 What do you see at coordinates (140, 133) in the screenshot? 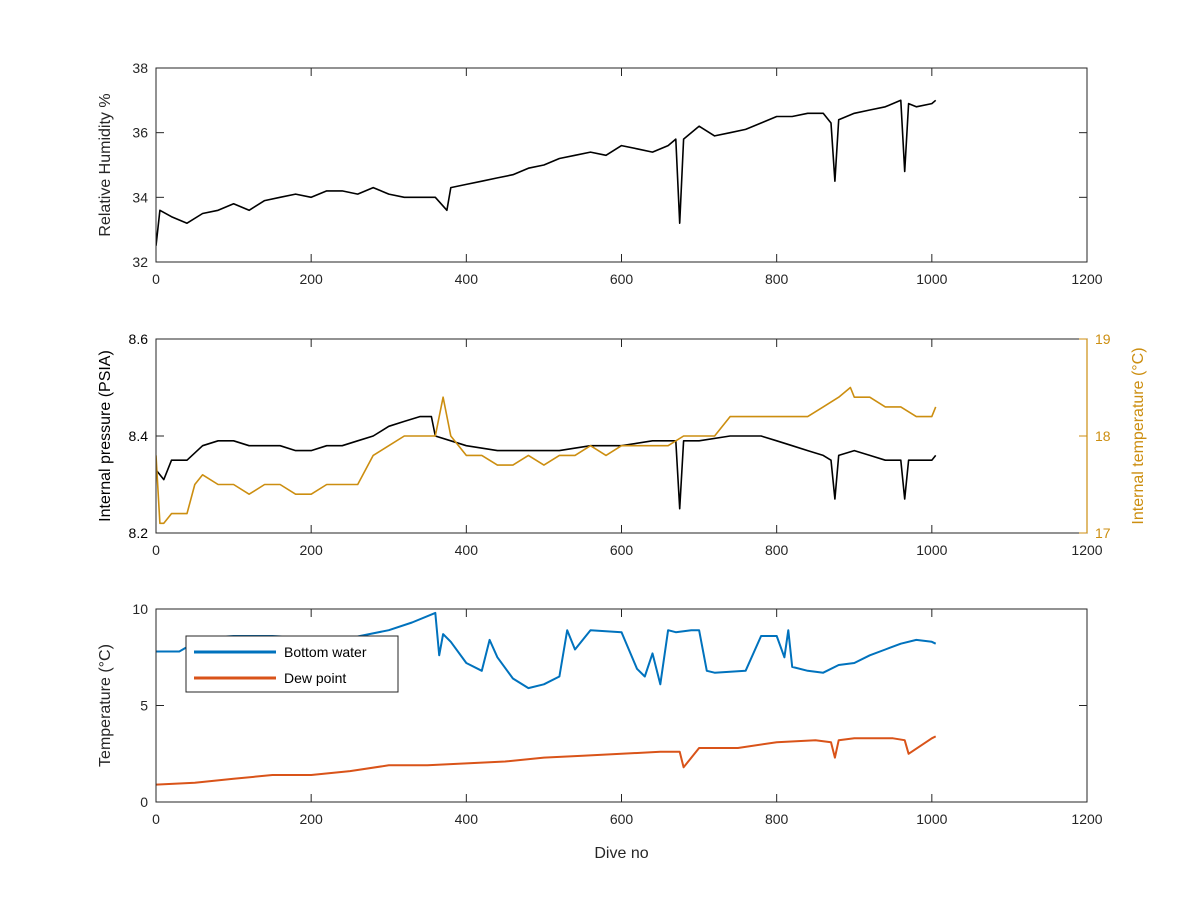
I see `y-tick-label: 36` at bounding box center [140, 133].